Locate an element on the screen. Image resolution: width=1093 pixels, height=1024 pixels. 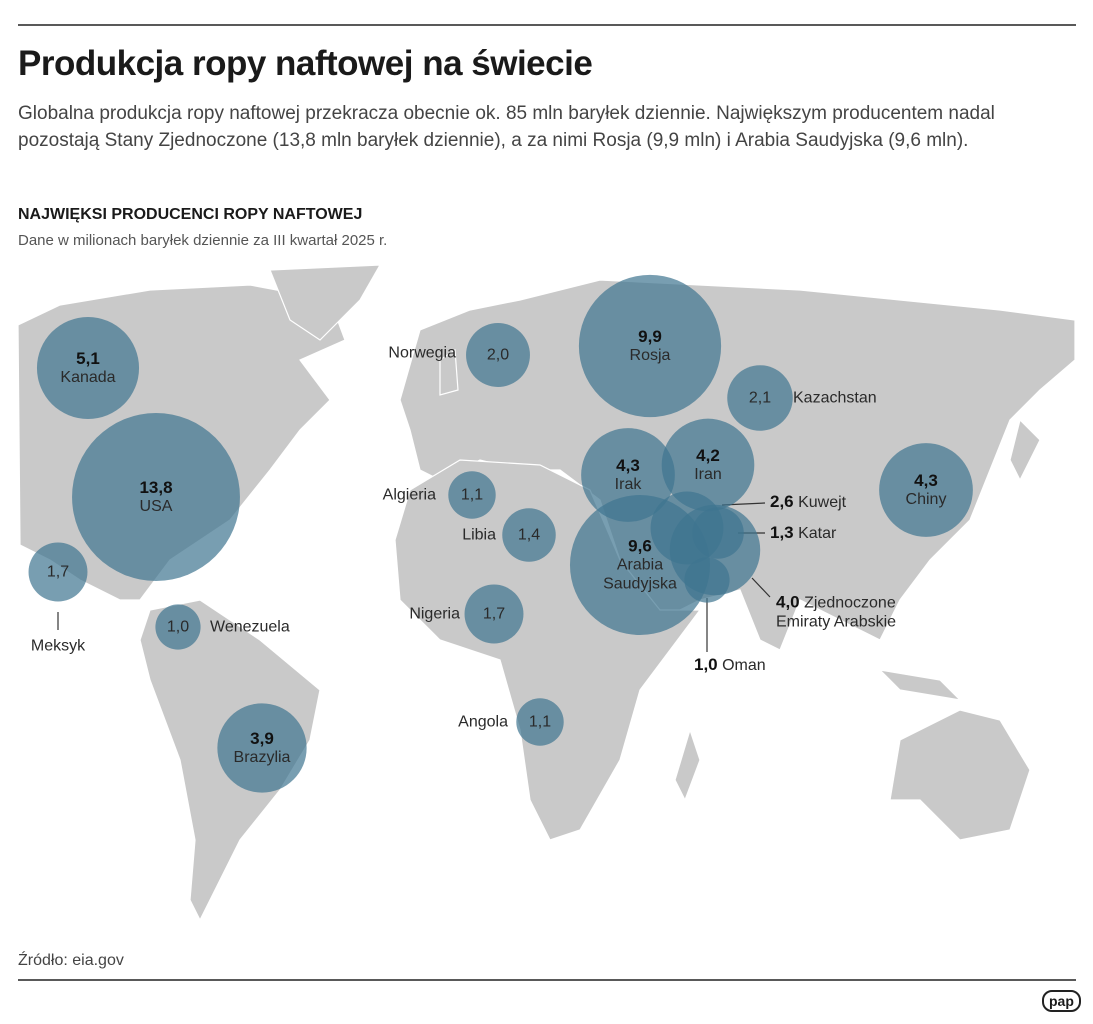
value-label: 2,1 is located at coordinates (760, 398).